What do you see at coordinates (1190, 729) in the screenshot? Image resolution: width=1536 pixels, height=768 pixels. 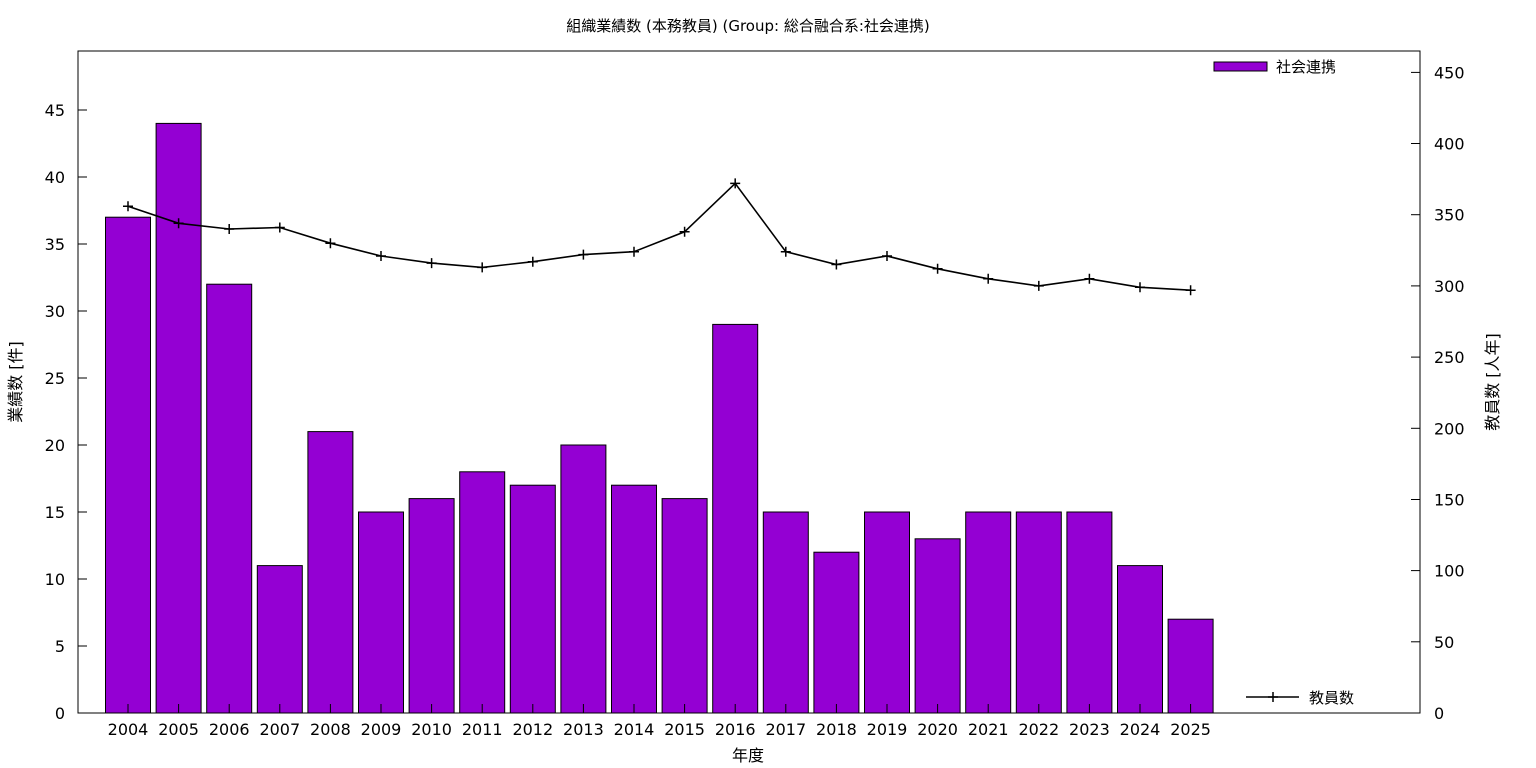 I see `x-tick-label: 2025` at bounding box center [1190, 729].